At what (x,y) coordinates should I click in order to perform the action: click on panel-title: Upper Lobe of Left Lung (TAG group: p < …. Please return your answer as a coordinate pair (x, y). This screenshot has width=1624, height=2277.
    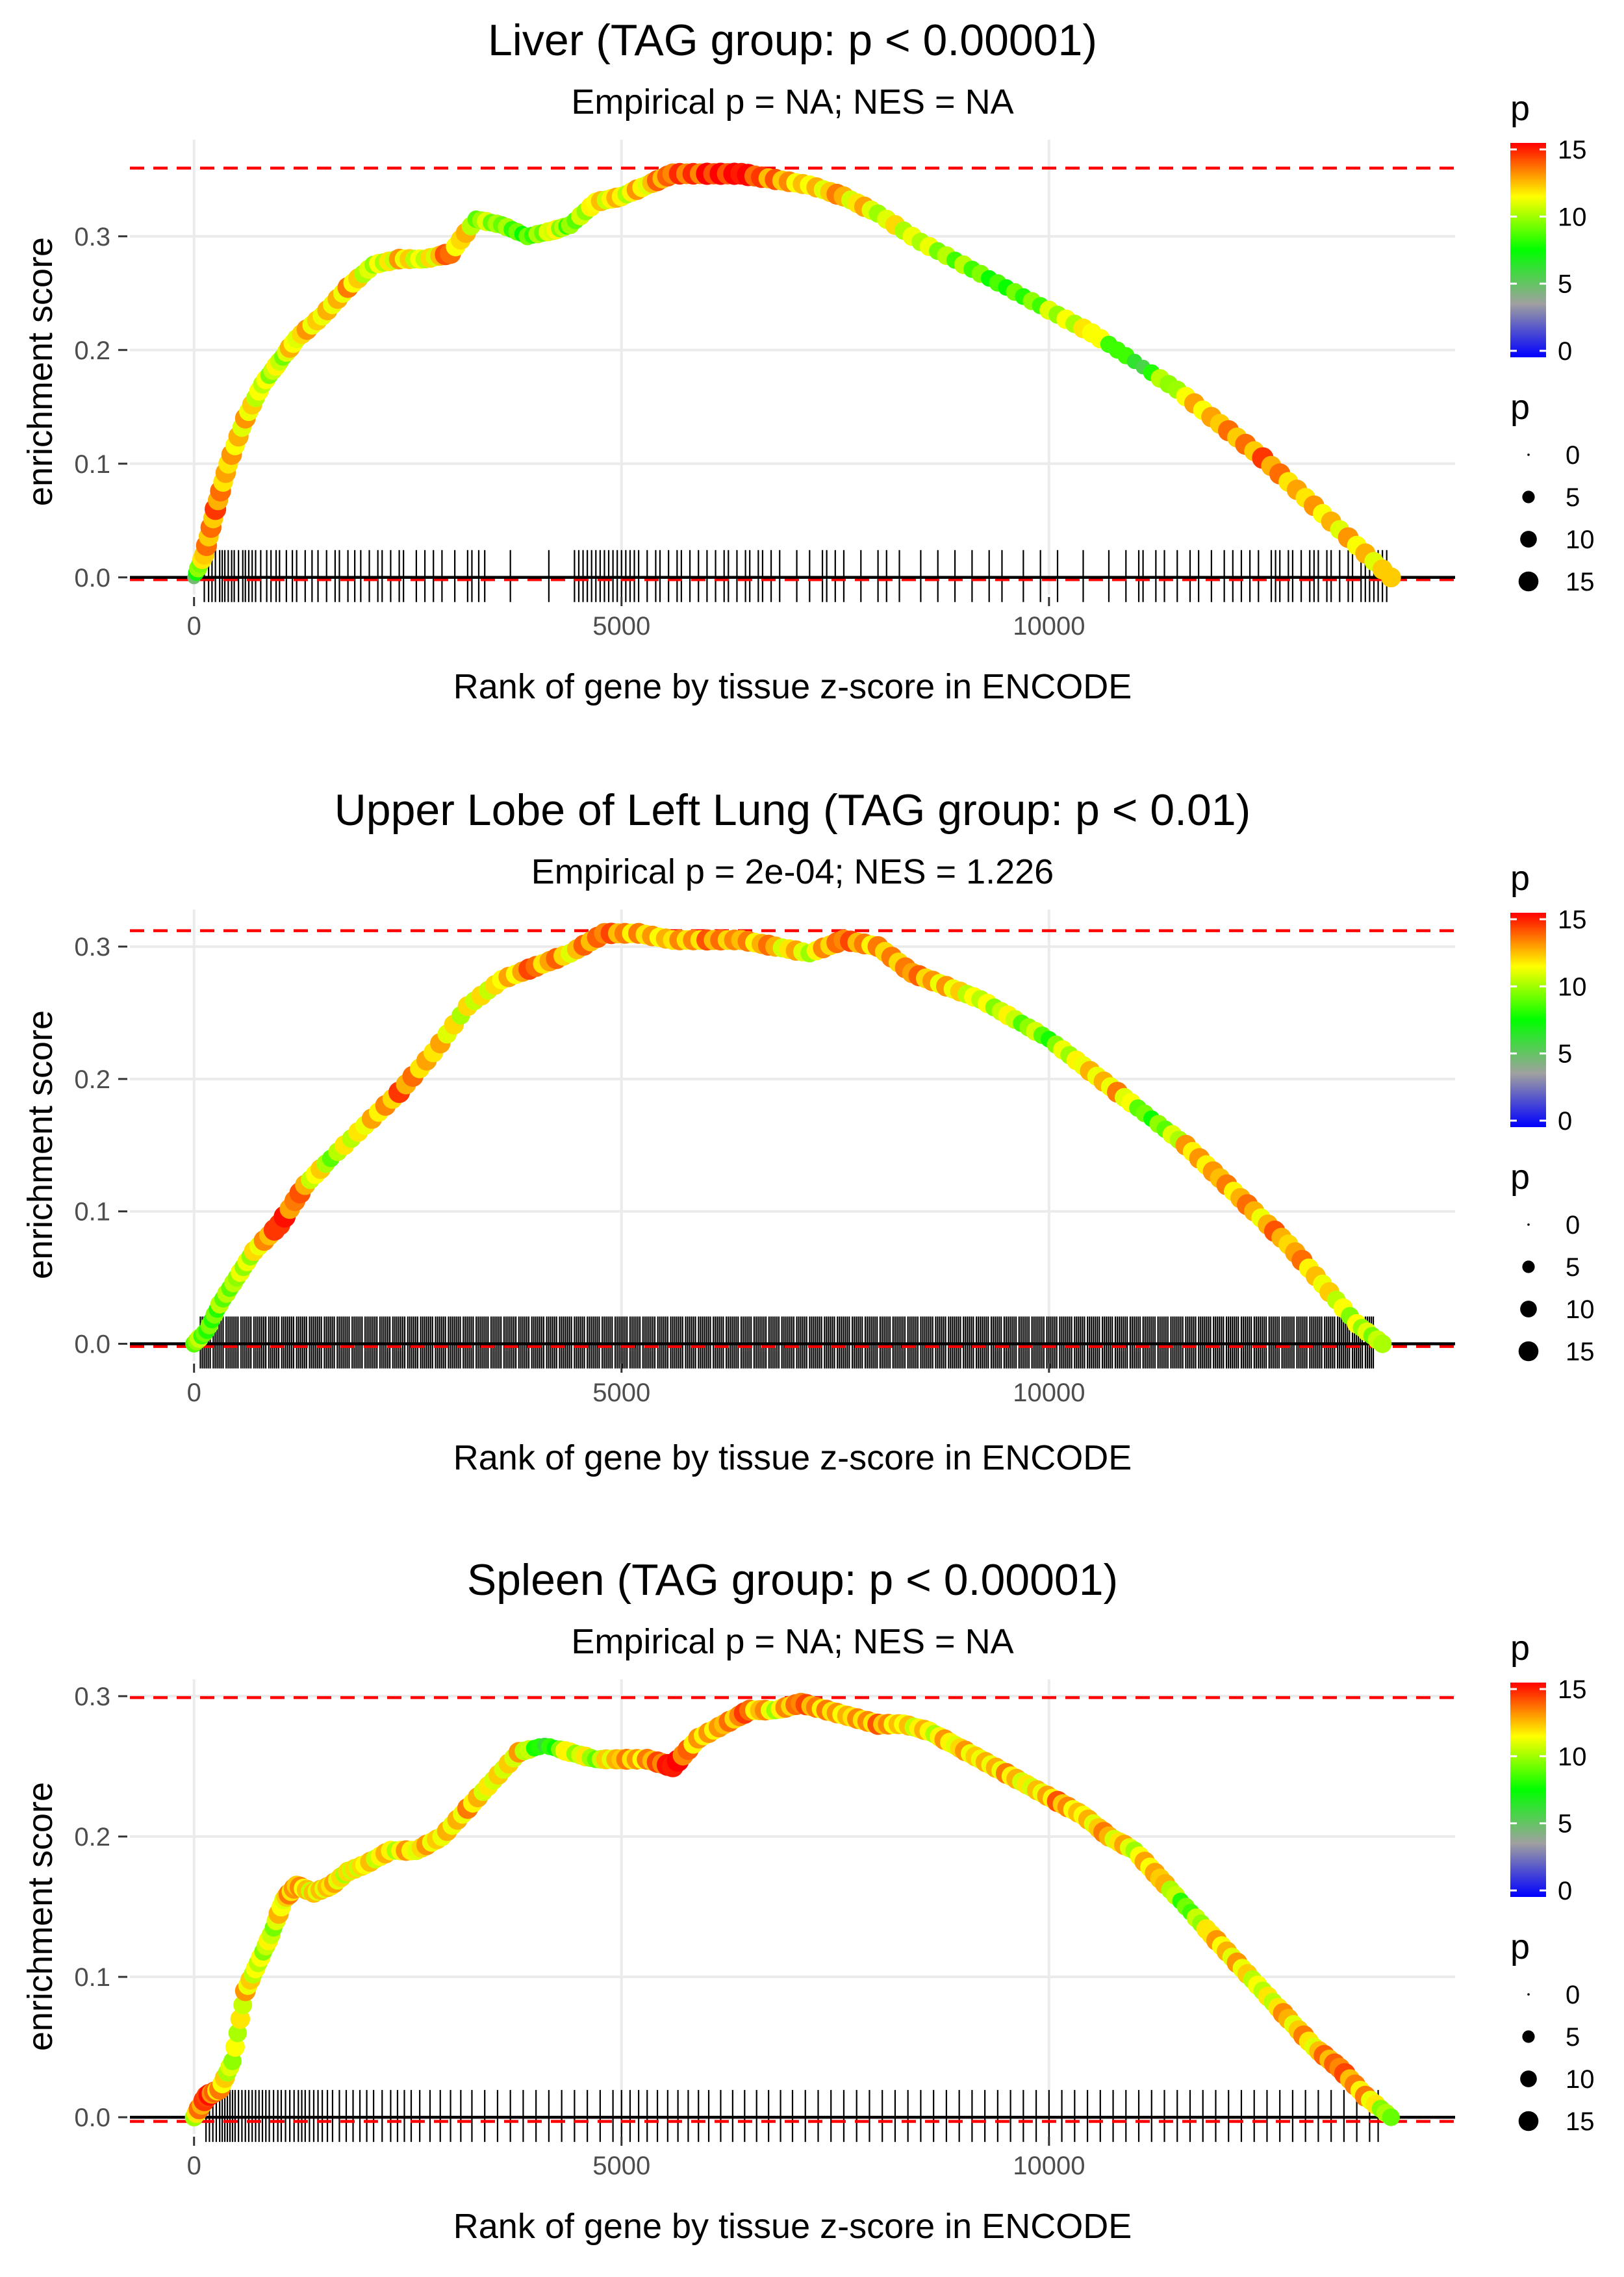
    Looking at the image, I should click on (793, 810).